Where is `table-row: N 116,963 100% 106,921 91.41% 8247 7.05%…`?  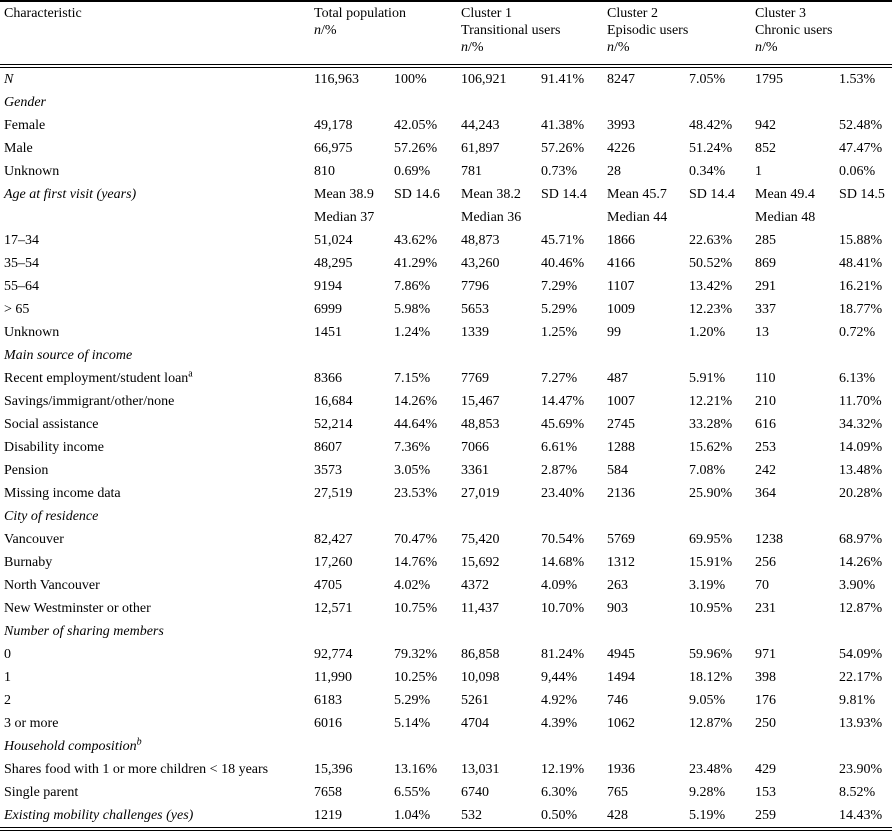
table-row: N 116,963 100% 106,921 91.41% 8247 7.05%… is located at coordinates (446, 78).